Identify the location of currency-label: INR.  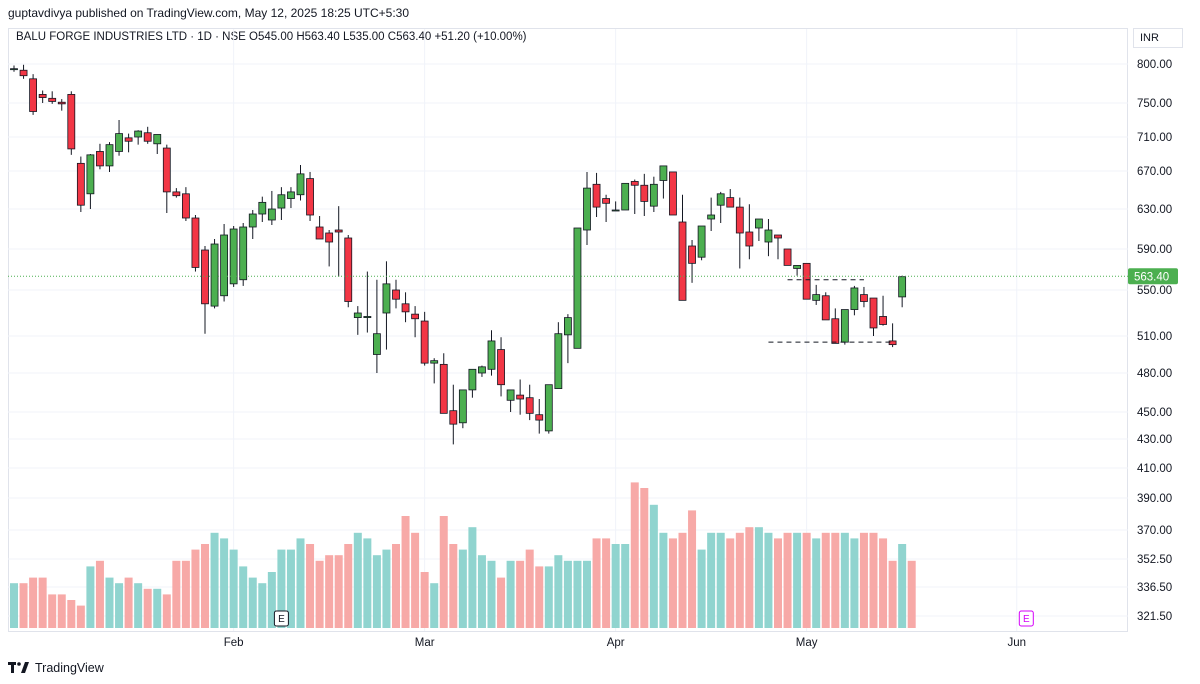
(1158, 38).